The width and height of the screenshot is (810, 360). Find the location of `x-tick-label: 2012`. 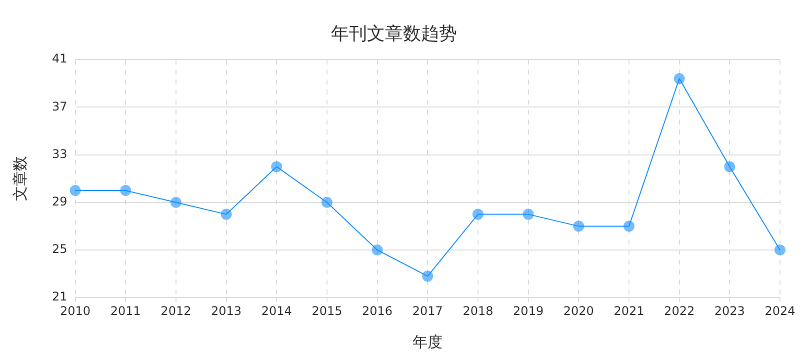

x-tick-label: 2012 is located at coordinates (176, 311).